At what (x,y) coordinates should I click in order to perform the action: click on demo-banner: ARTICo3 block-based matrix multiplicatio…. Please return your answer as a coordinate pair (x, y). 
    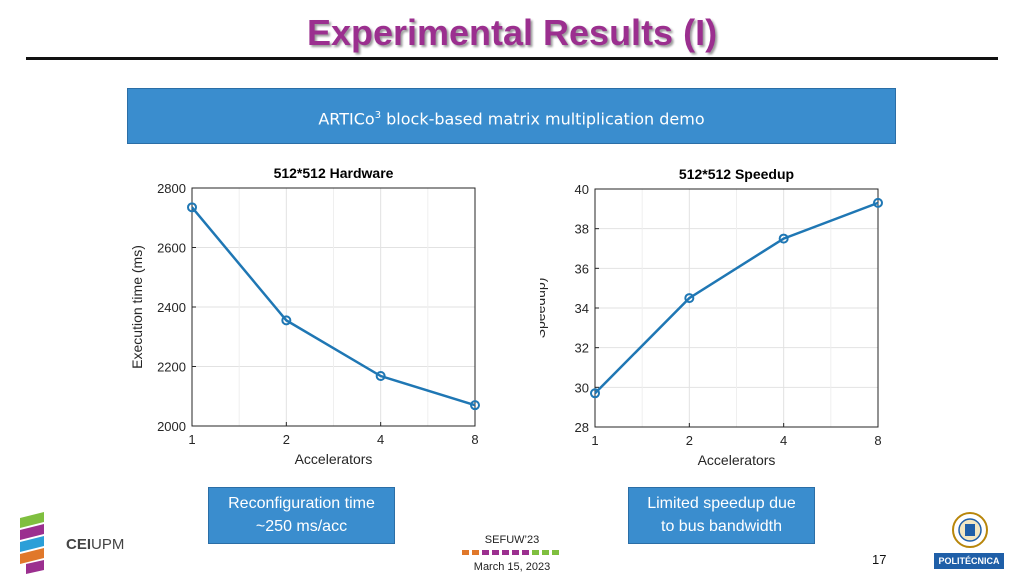
    Looking at the image, I should click on (511, 116).